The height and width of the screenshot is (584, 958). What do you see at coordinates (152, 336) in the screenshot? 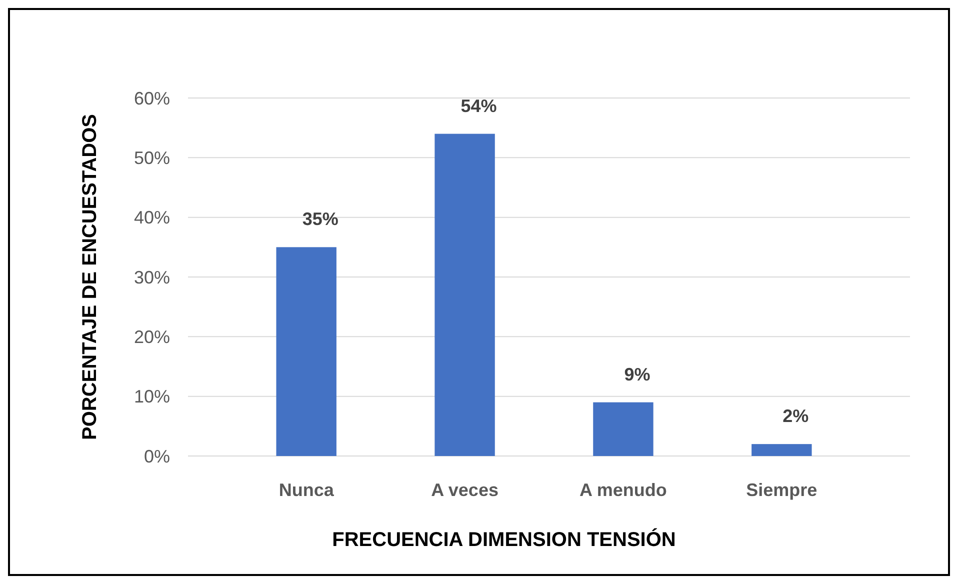
I see `y-tick-label: 20%` at bounding box center [152, 336].